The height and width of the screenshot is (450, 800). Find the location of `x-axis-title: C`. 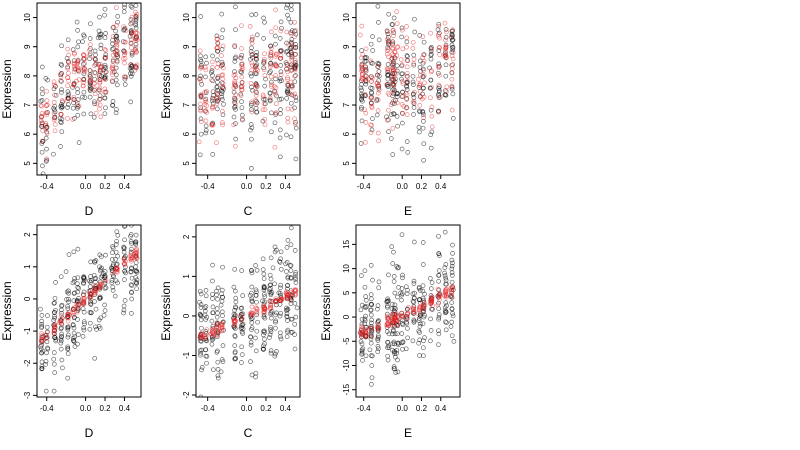

x-axis-title: C is located at coordinates (248, 211).